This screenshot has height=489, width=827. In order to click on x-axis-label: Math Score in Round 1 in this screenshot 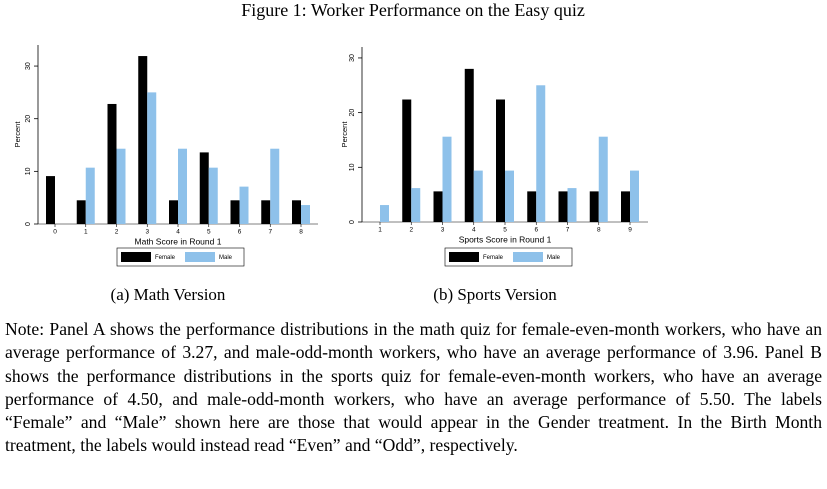, I will do `click(178, 241)`.